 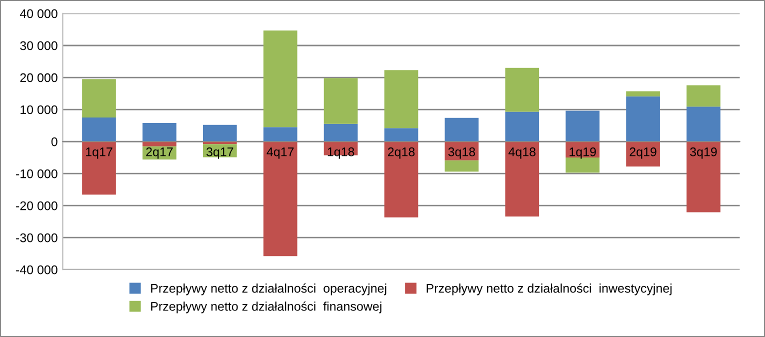 I want to click on x-tick-label: 2q17, so click(x=159, y=153).